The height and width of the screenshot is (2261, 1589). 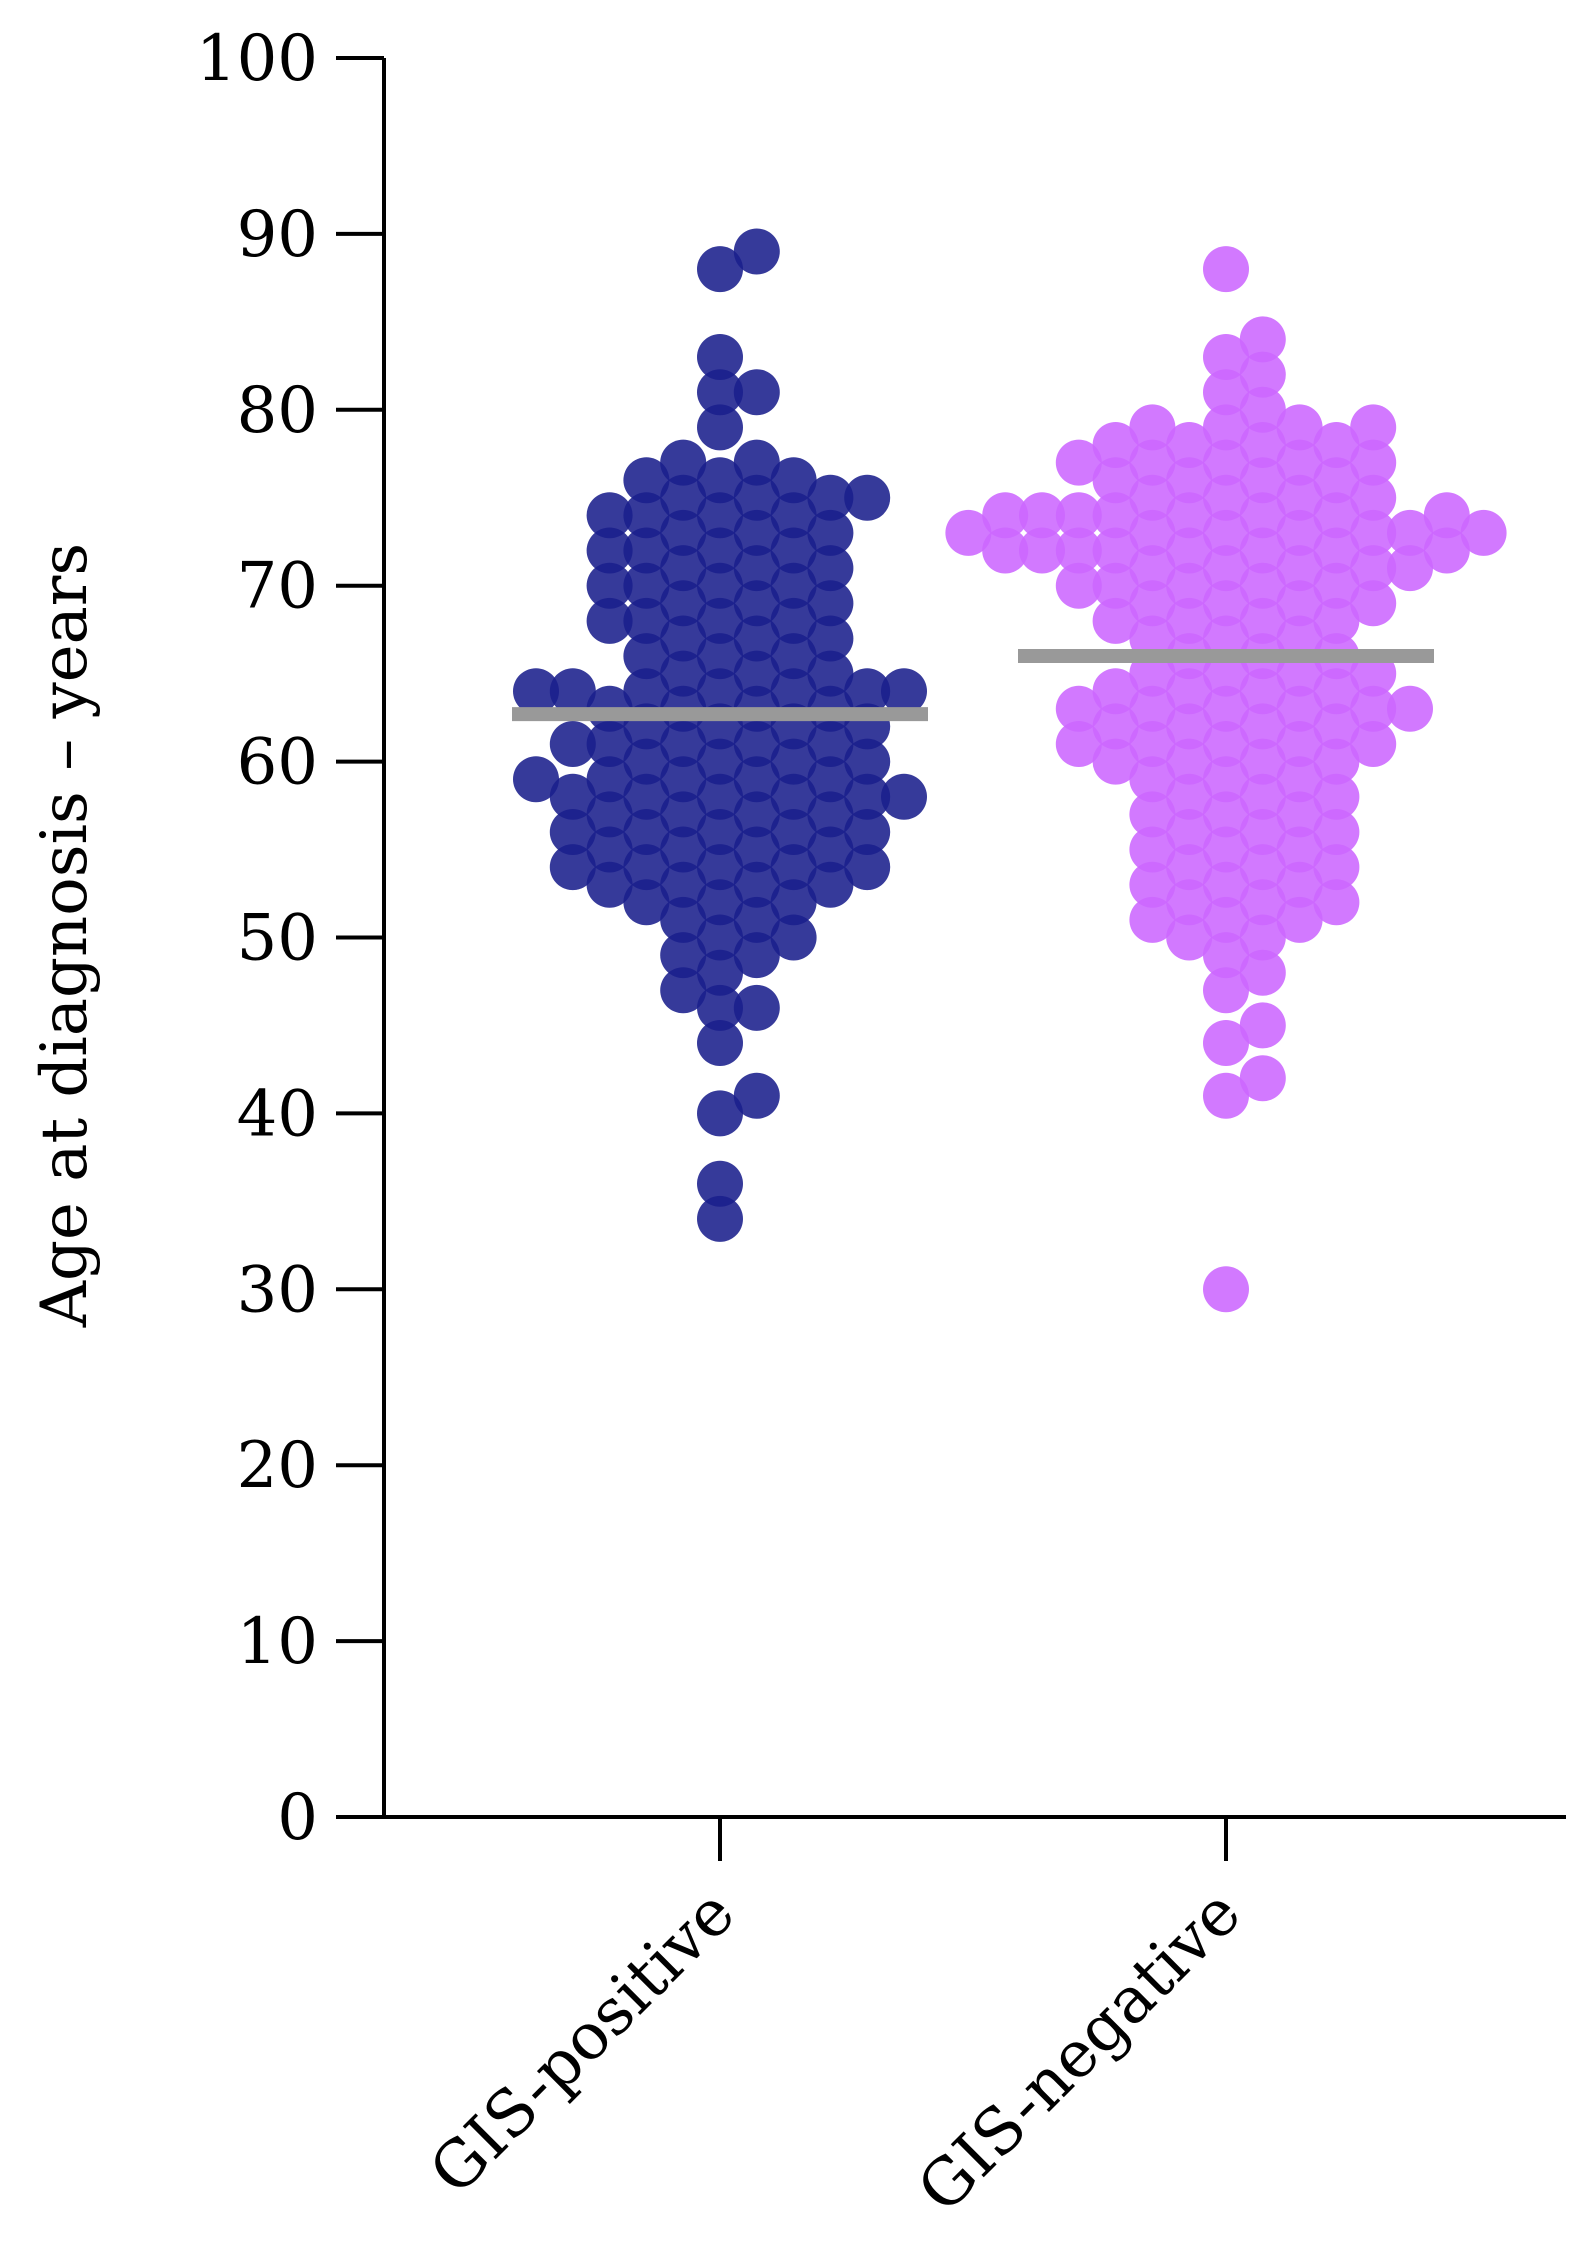 I want to click on mean-lines, so click(x=973, y=685).